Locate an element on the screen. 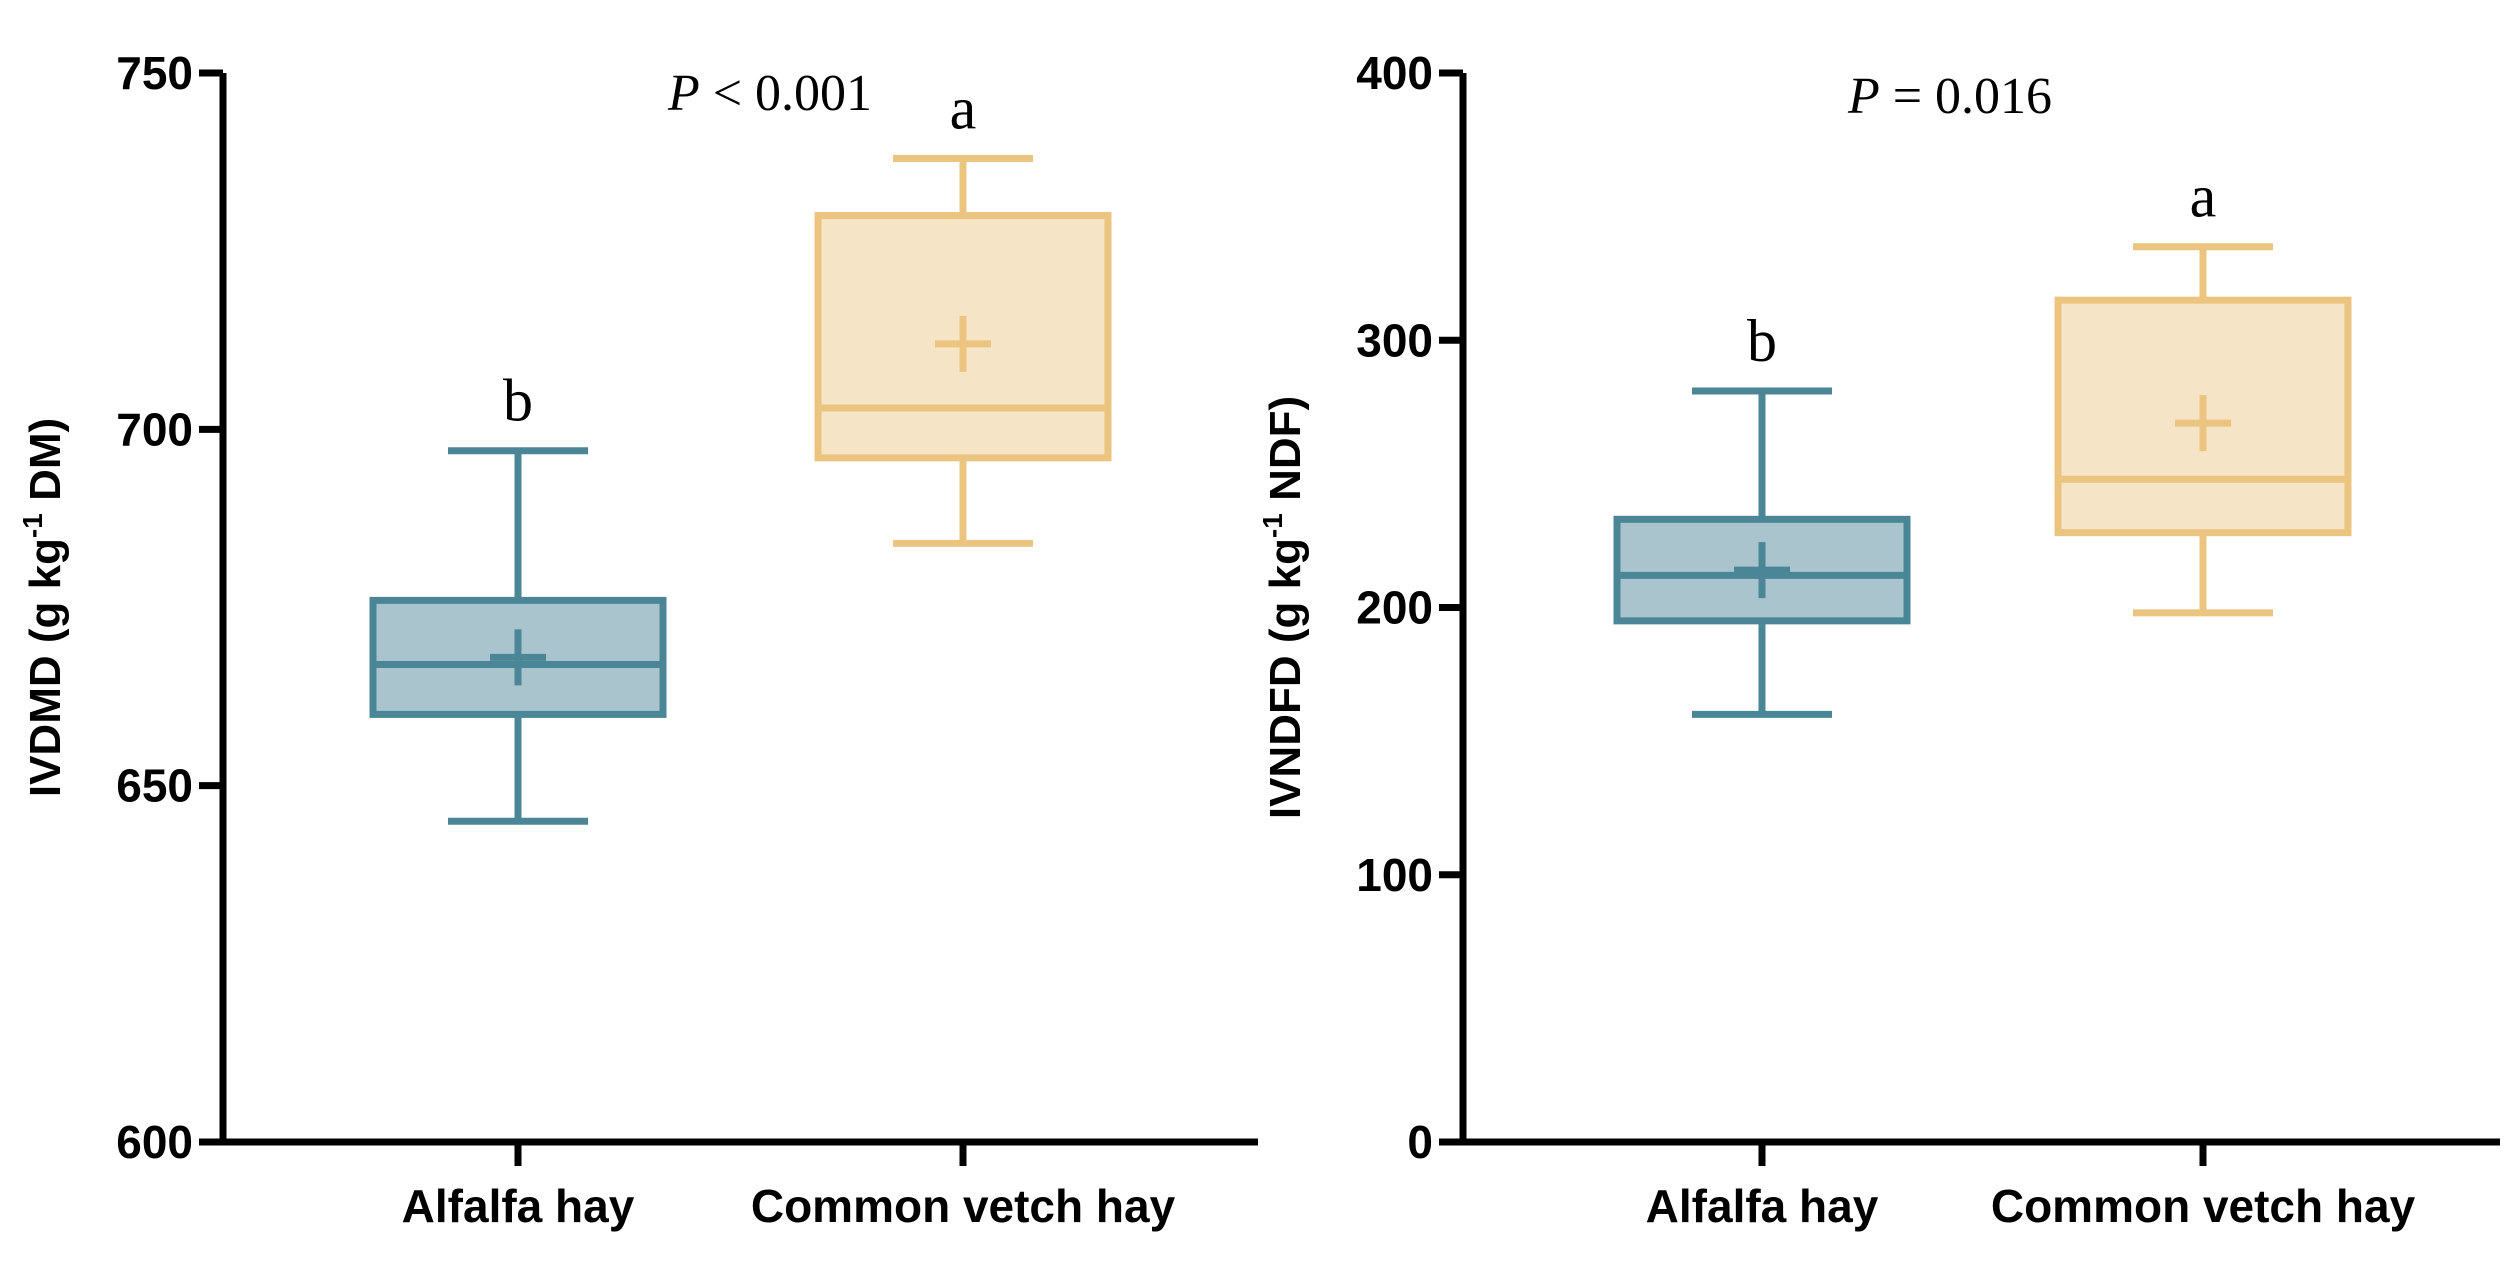  p-value-annotation: P = 0.016 is located at coordinates (1949, 96).